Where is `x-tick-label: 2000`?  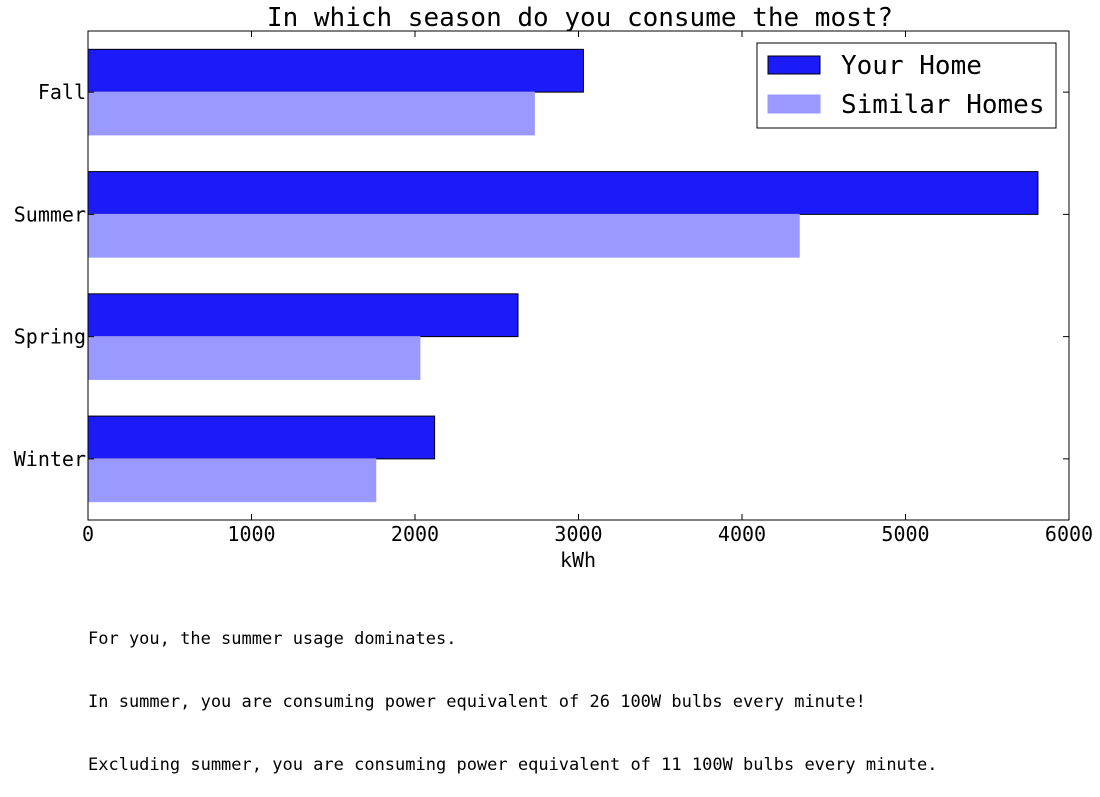 x-tick-label: 2000 is located at coordinates (415, 534).